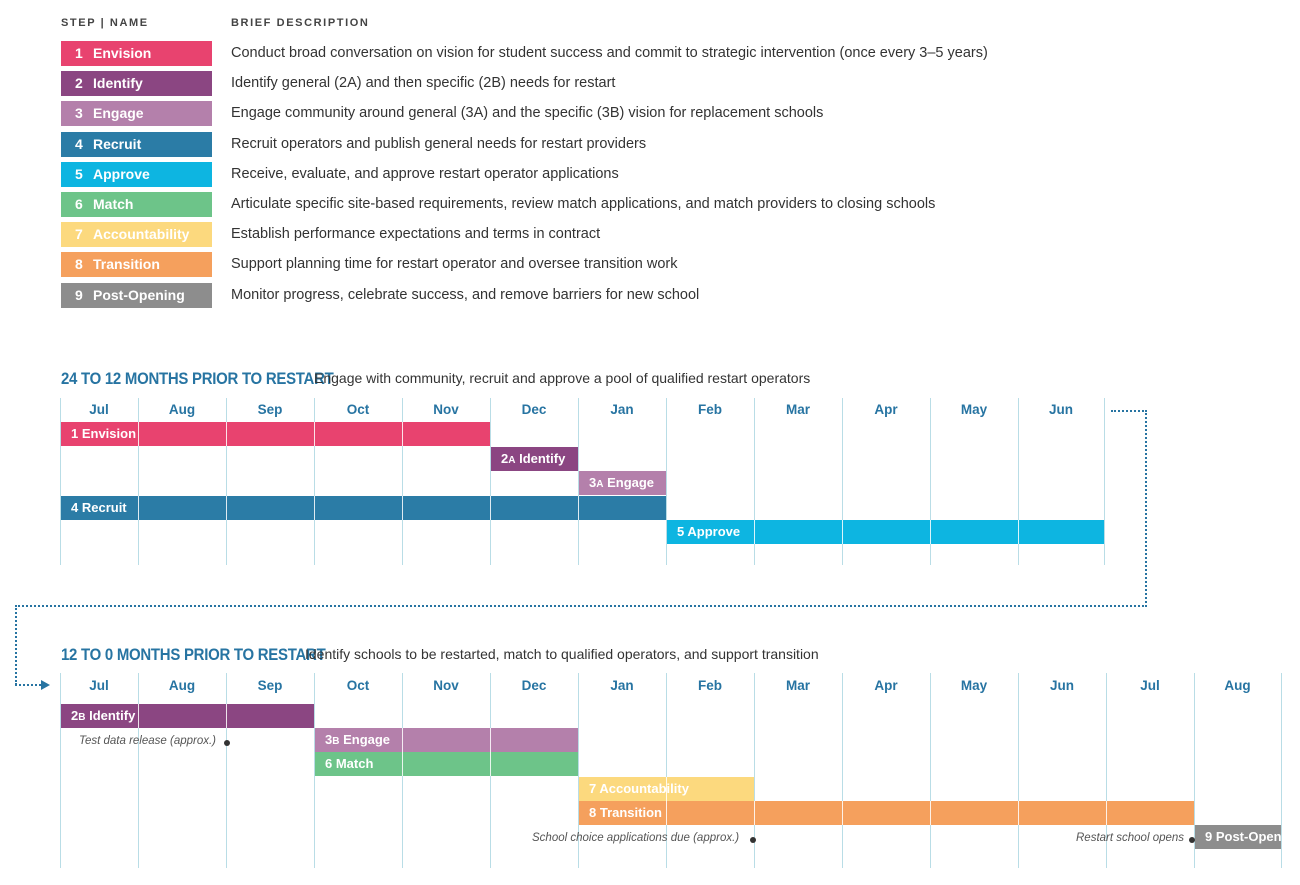 This screenshot has width=1300, height=885. What do you see at coordinates (358, 409) in the screenshot?
I see `month-label: Oct` at bounding box center [358, 409].